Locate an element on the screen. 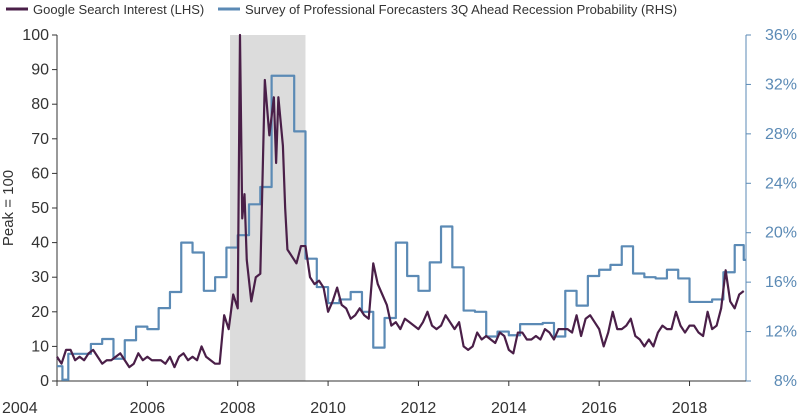  x-tick-label: 2018 is located at coordinates (690, 407).